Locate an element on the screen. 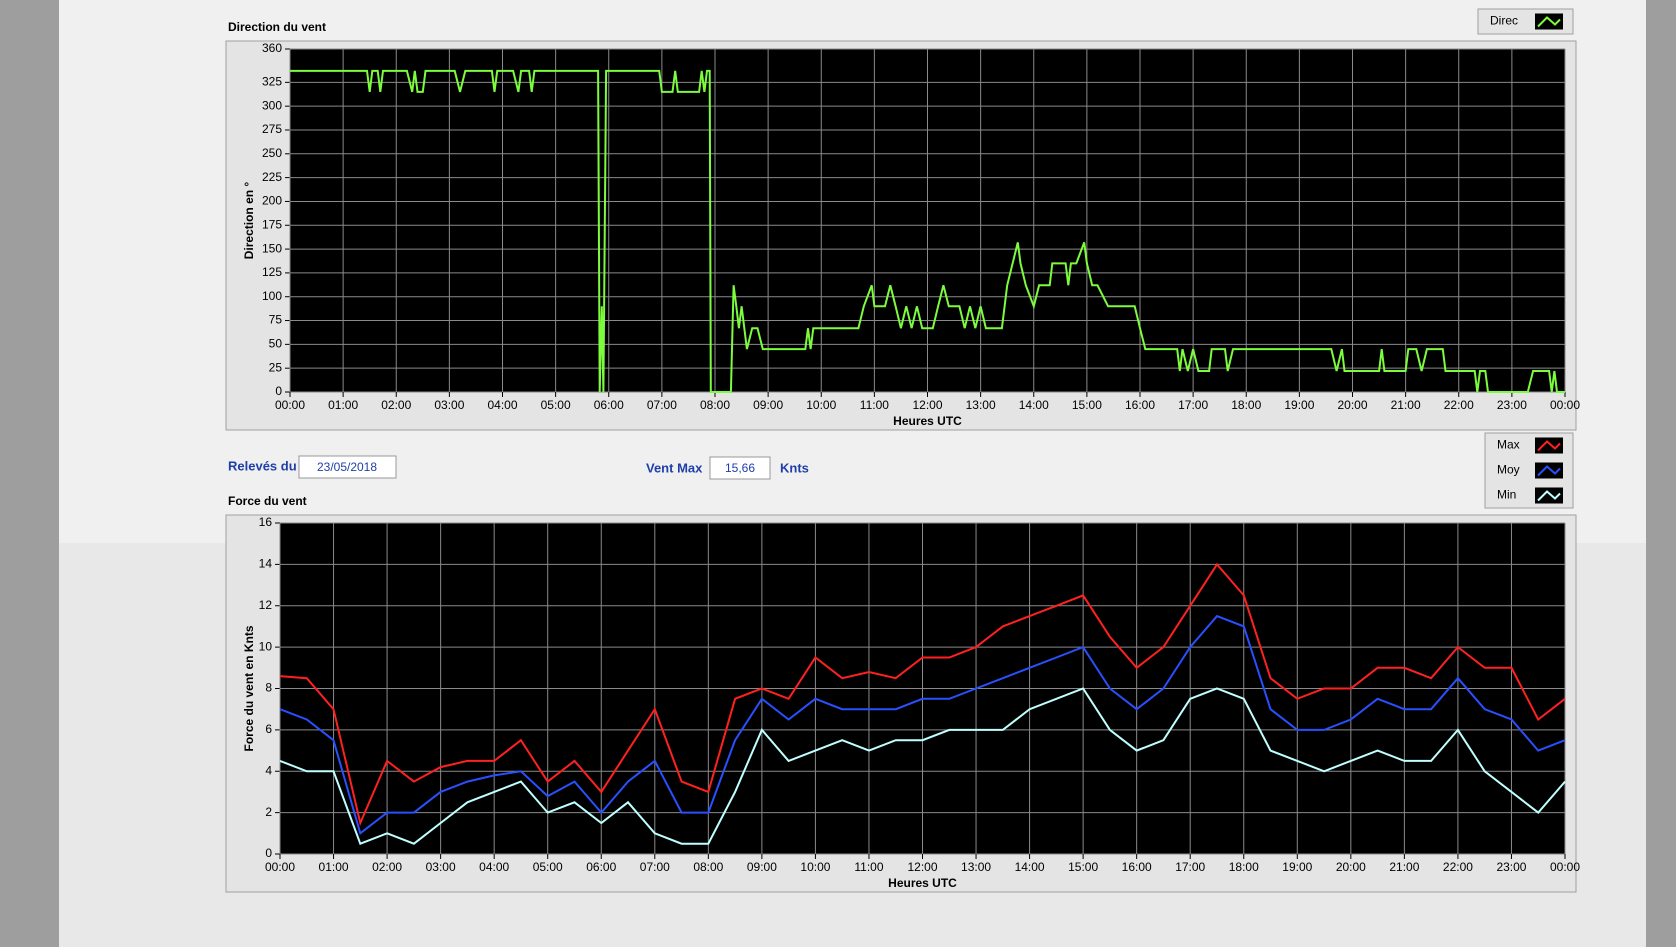  y-tick-label: 2 is located at coordinates (268, 812).